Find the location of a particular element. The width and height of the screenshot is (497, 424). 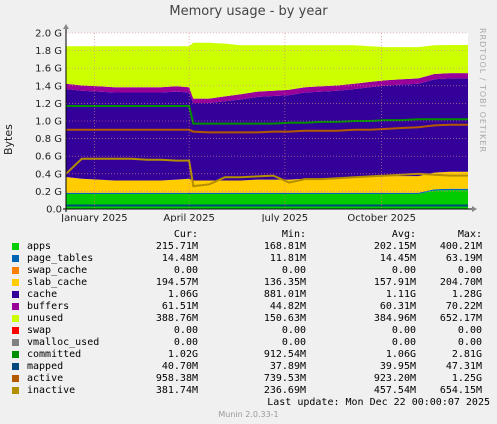

legend-value-max: 63.19M is located at coordinates (463, 258).